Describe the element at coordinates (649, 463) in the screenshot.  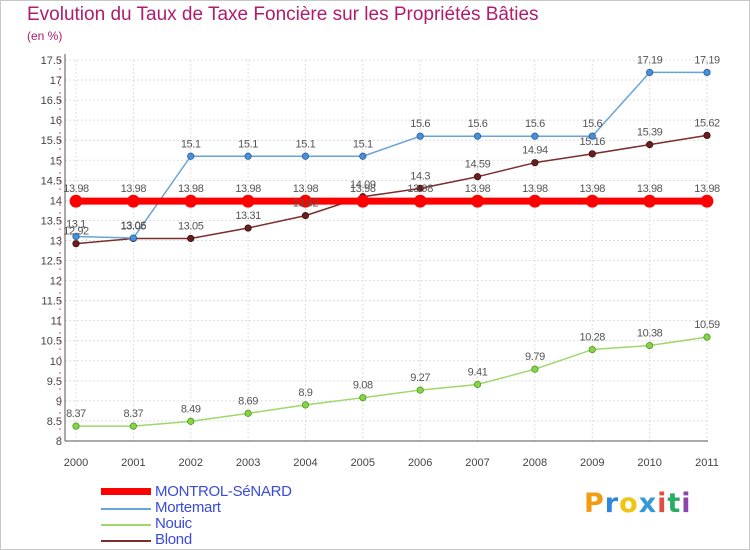
I see `x-tick-label: 2010` at that location.